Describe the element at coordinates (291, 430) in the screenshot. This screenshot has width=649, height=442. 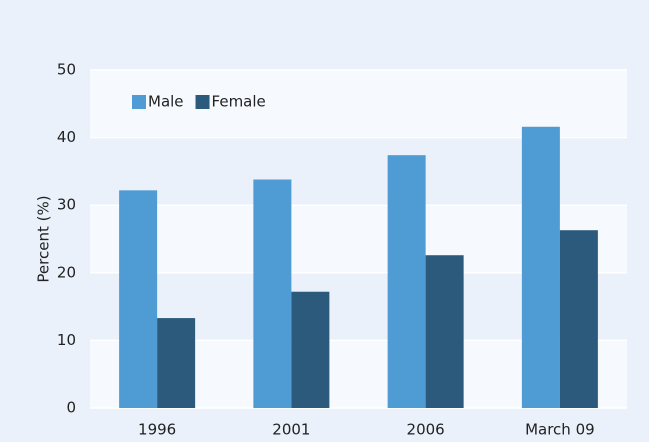
I see `x-tick-label: 2001` at that location.